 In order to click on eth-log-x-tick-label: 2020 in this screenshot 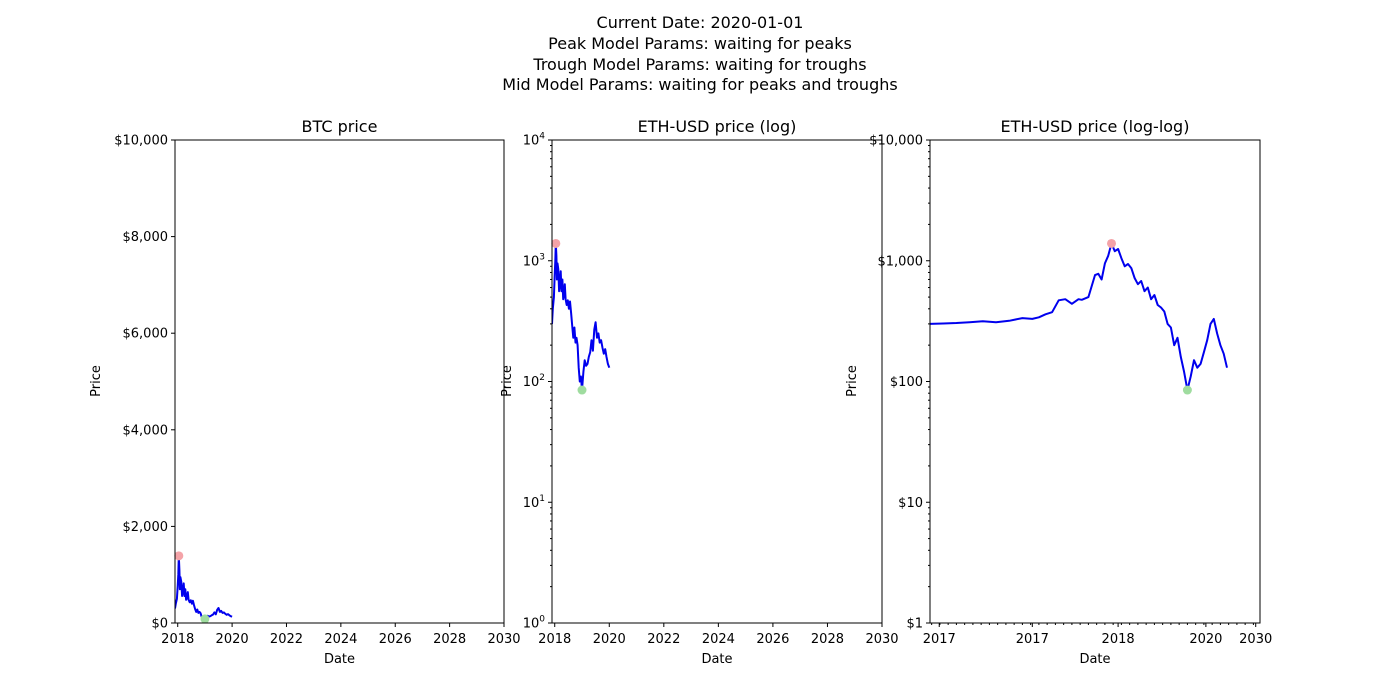, I will do `click(609, 639)`.